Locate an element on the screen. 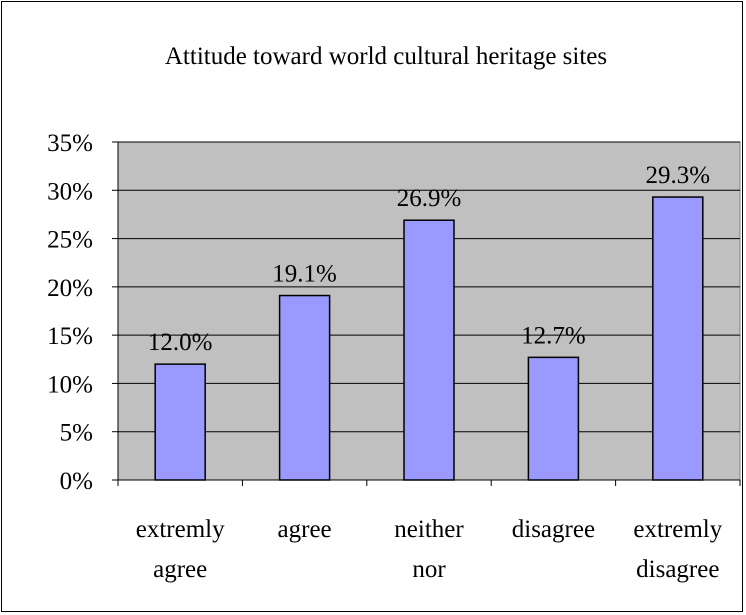 Image resolution: width=746 pixels, height=615 pixels. data-label: 12.0% is located at coordinates (180, 342).